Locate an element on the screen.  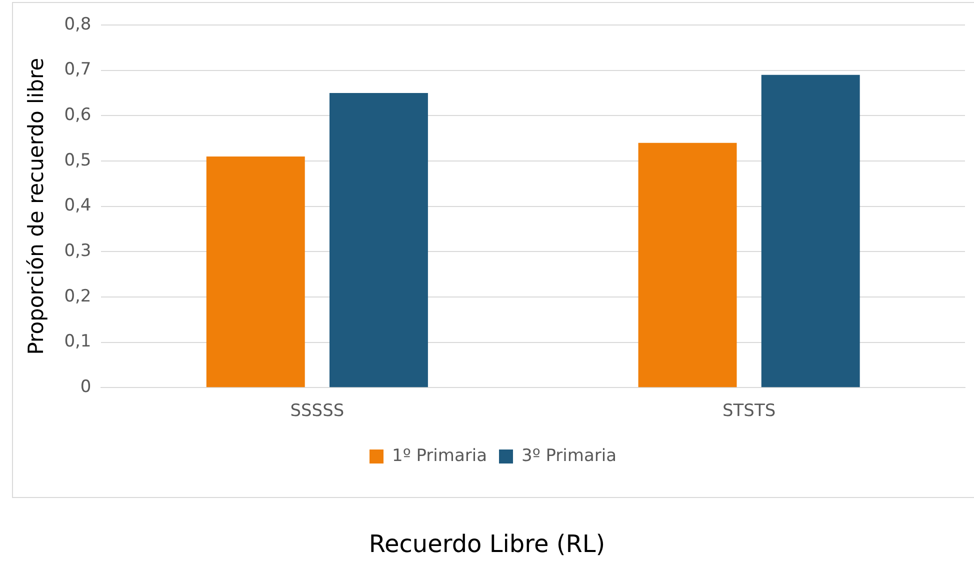
y-tick-label: 0,8 is located at coordinates (78, 24).